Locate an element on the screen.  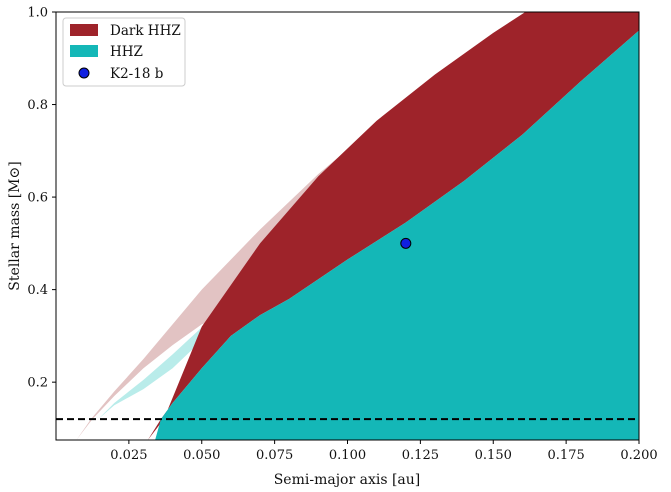
y-ticks: 0.2 0.4 0.6 0.8 1.0 is located at coordinates (41, 198).